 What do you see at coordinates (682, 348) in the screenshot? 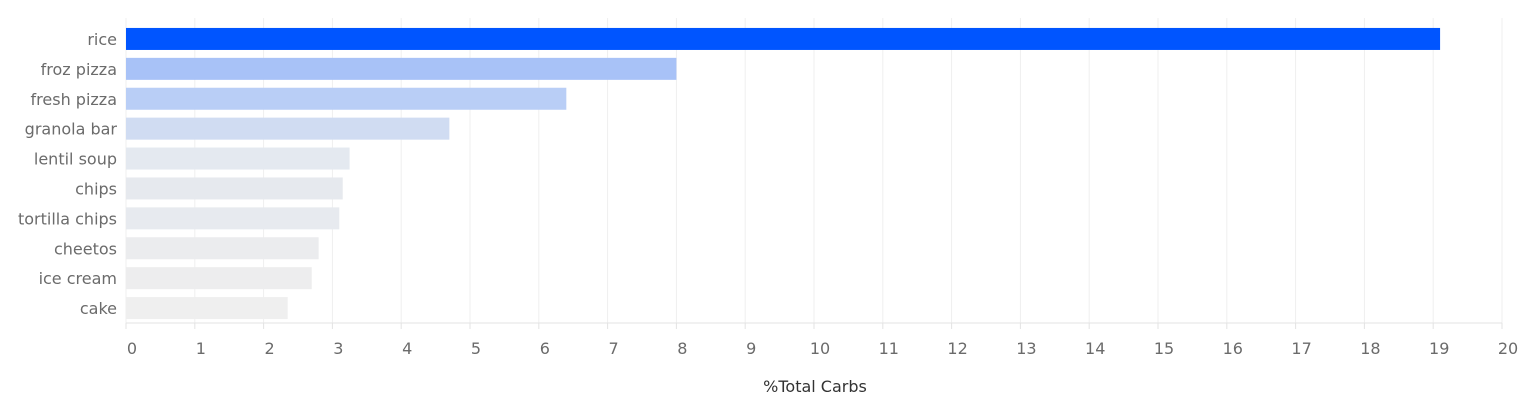
I see `x-tick-label: 8` at bounding box center [682, 348].